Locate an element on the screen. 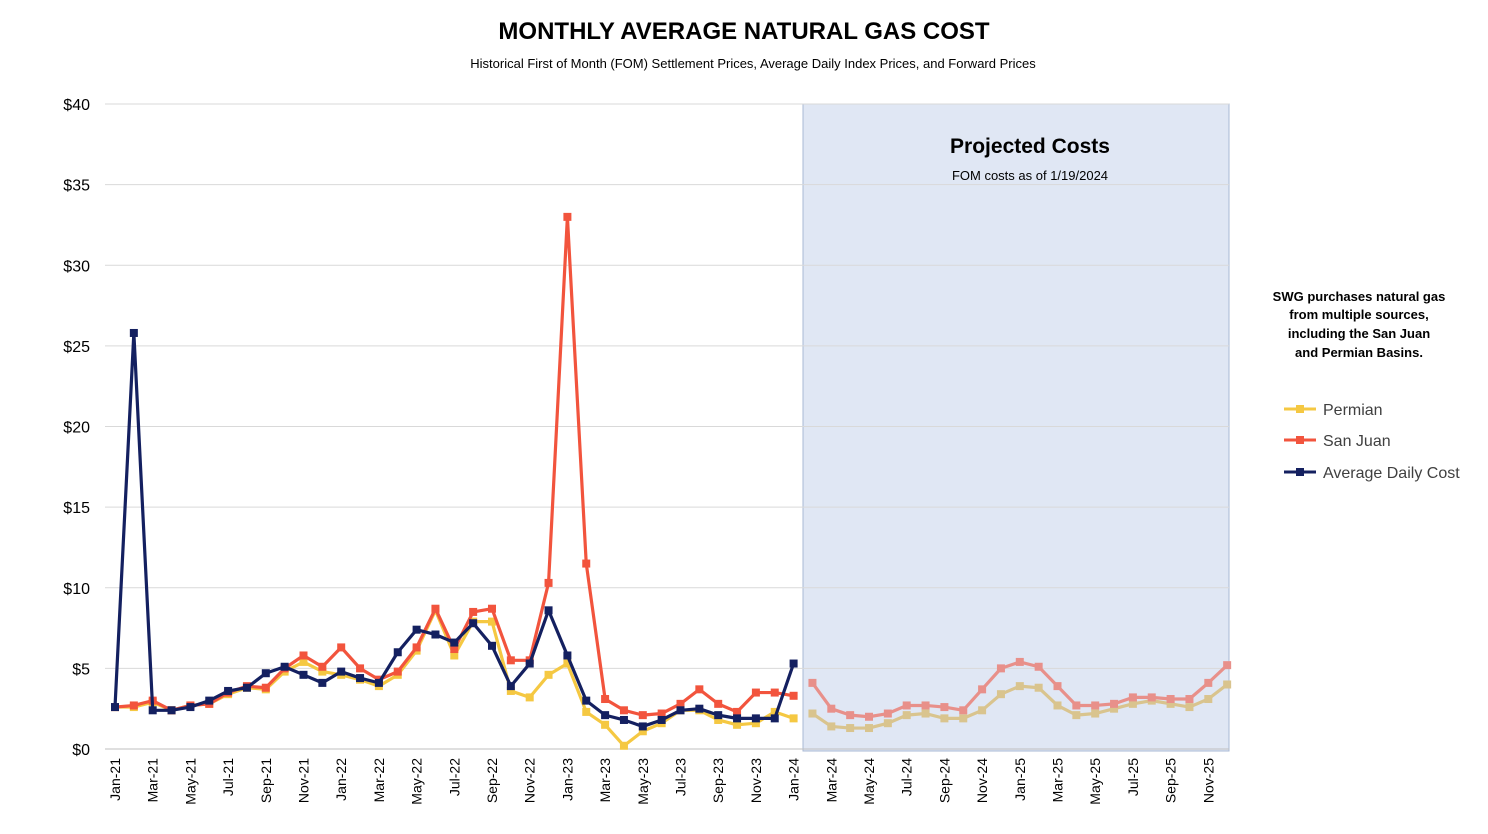  y-tick-label: $5 is located at coordinates (81, 669).